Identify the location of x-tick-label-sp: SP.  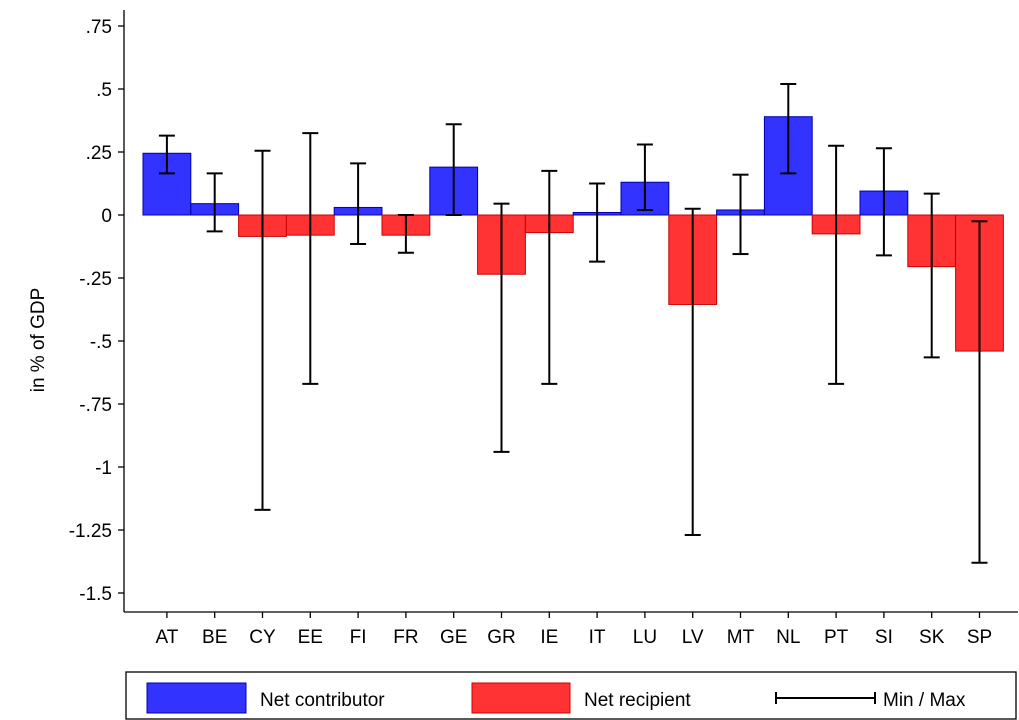
(979, 637).